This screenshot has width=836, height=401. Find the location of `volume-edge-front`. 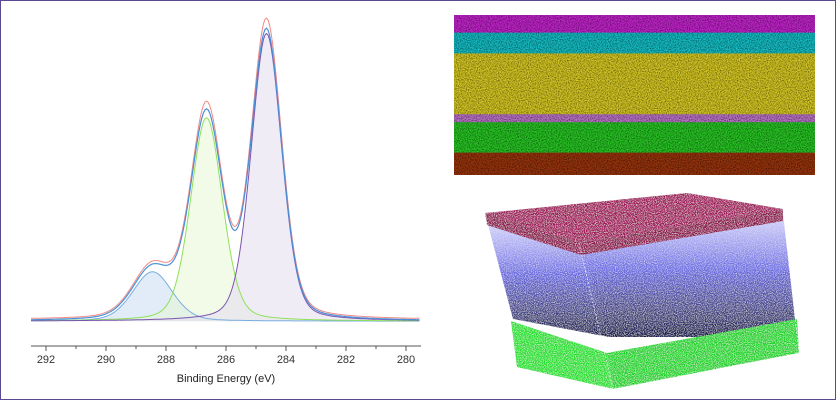

volume-edge-front is located at coordinates (596, 316).